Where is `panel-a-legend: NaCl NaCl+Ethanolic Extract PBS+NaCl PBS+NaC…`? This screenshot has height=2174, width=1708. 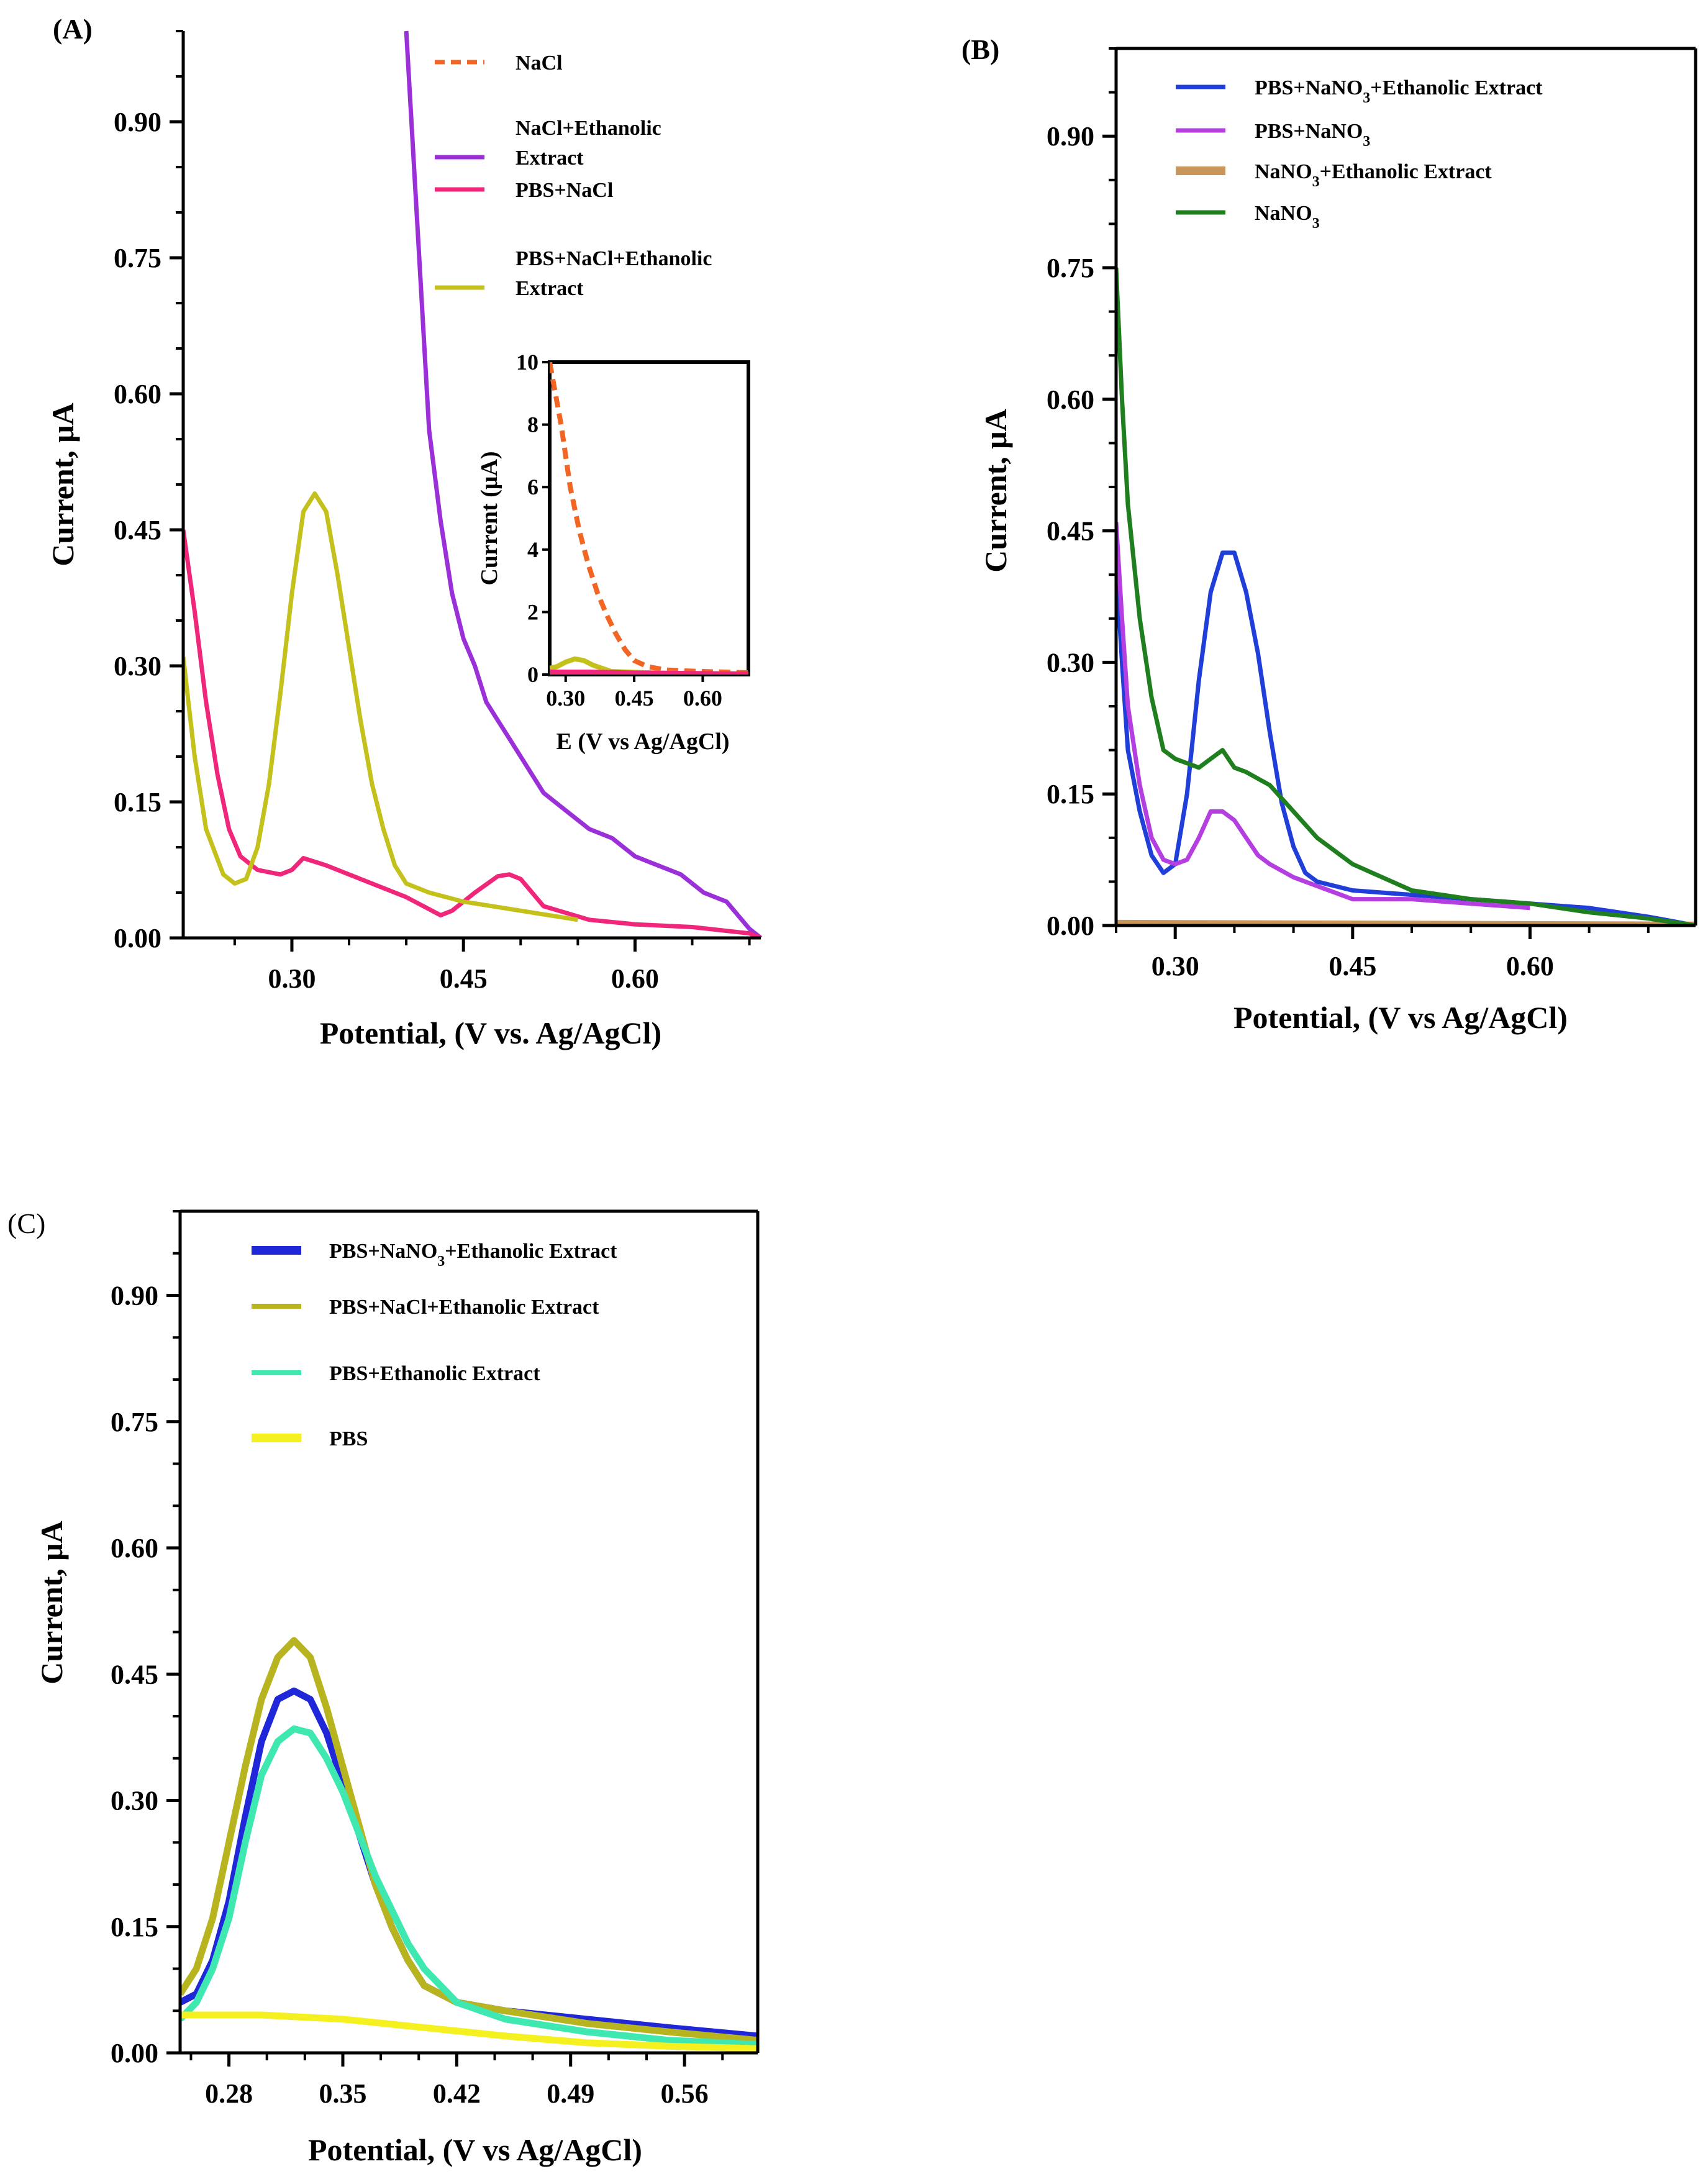 panel-a-legend: NaCl NaCl+Ethanolic Extract PBS+NaCl PBS+NaC… is located at coordinates (573, 176).